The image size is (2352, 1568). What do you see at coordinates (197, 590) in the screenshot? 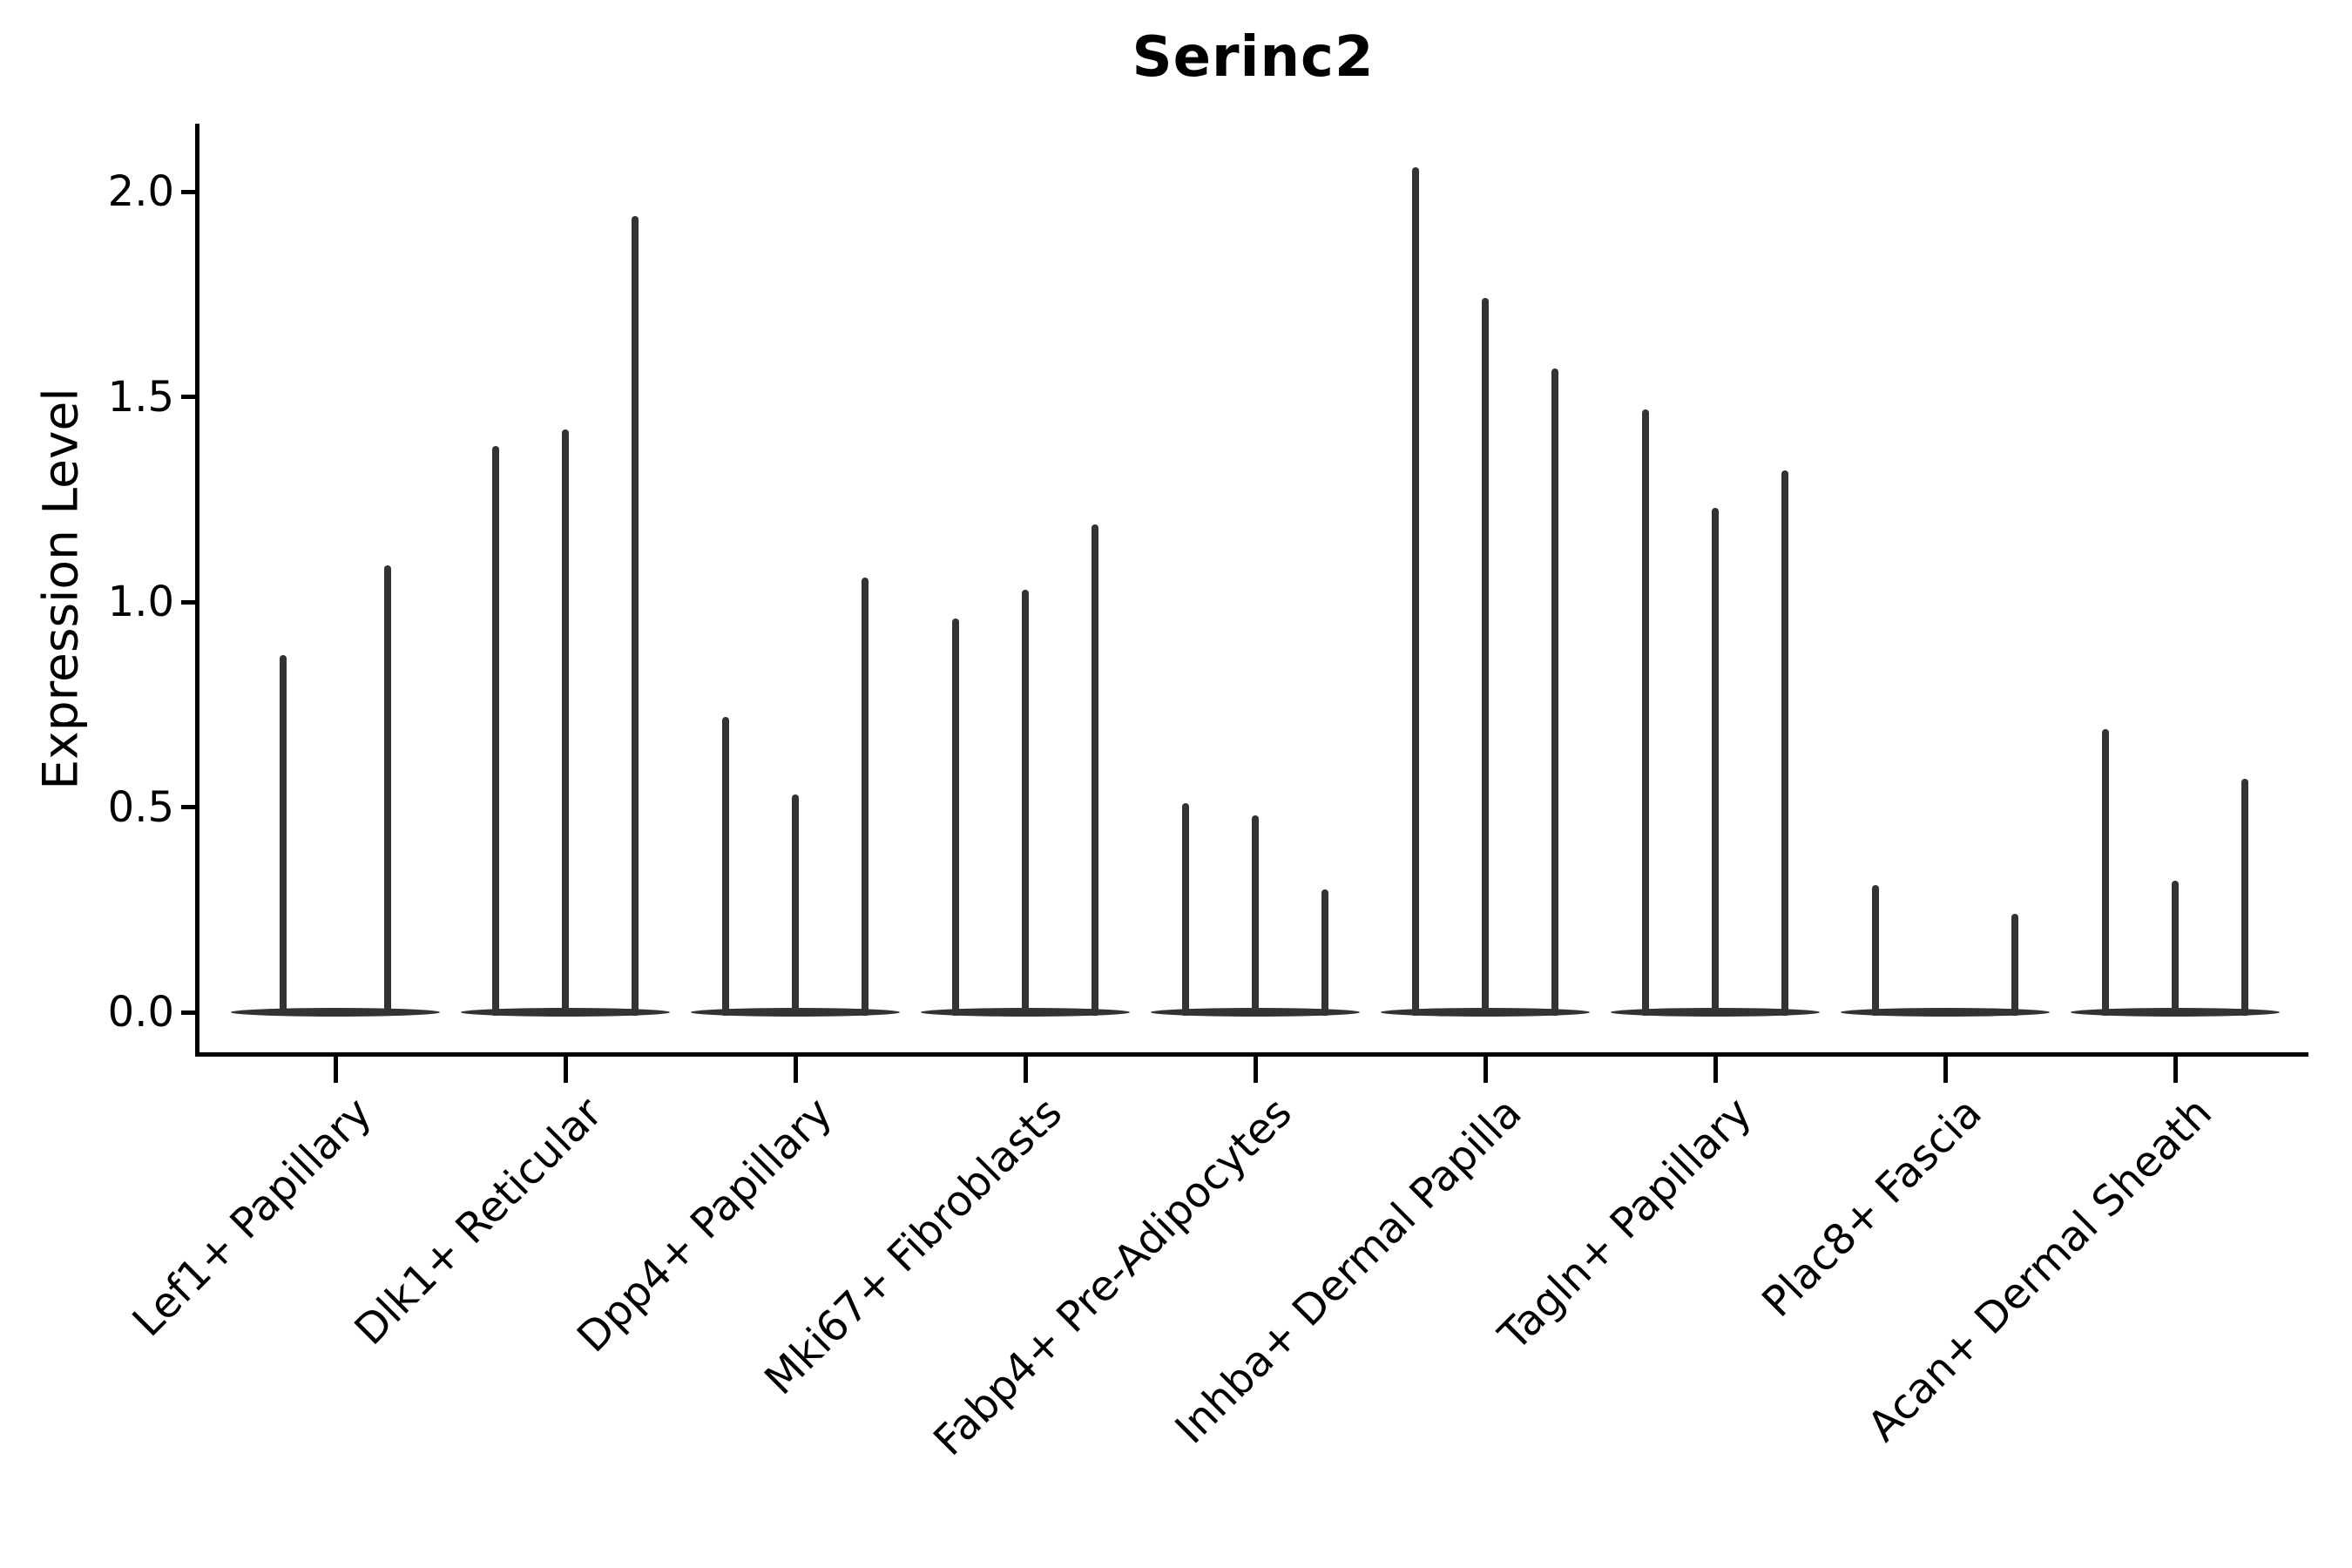
I see `y-axis-spine` at bounding box center [197, 590].